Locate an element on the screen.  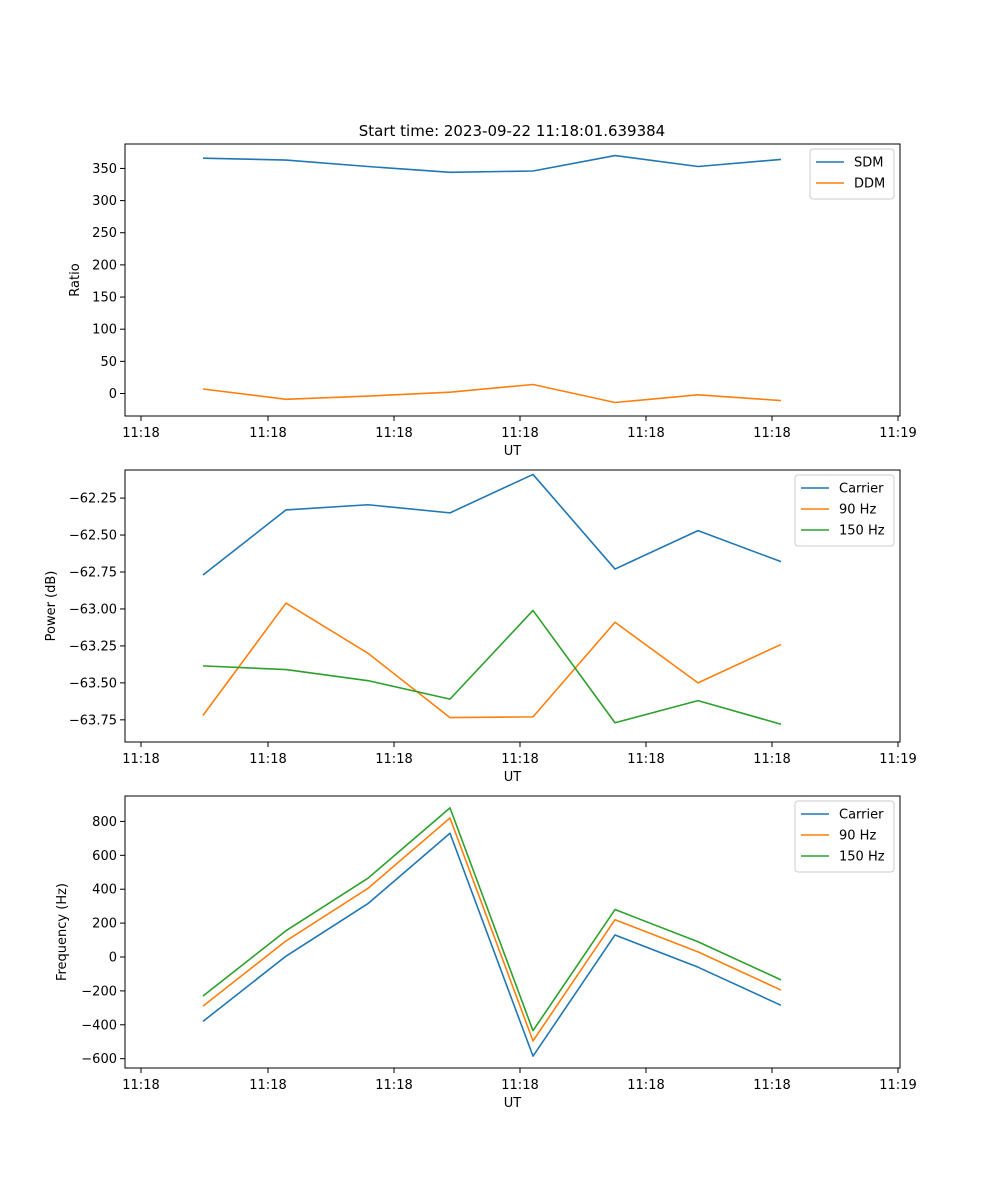
series-line-sdm is located at coordinates (492, 164).